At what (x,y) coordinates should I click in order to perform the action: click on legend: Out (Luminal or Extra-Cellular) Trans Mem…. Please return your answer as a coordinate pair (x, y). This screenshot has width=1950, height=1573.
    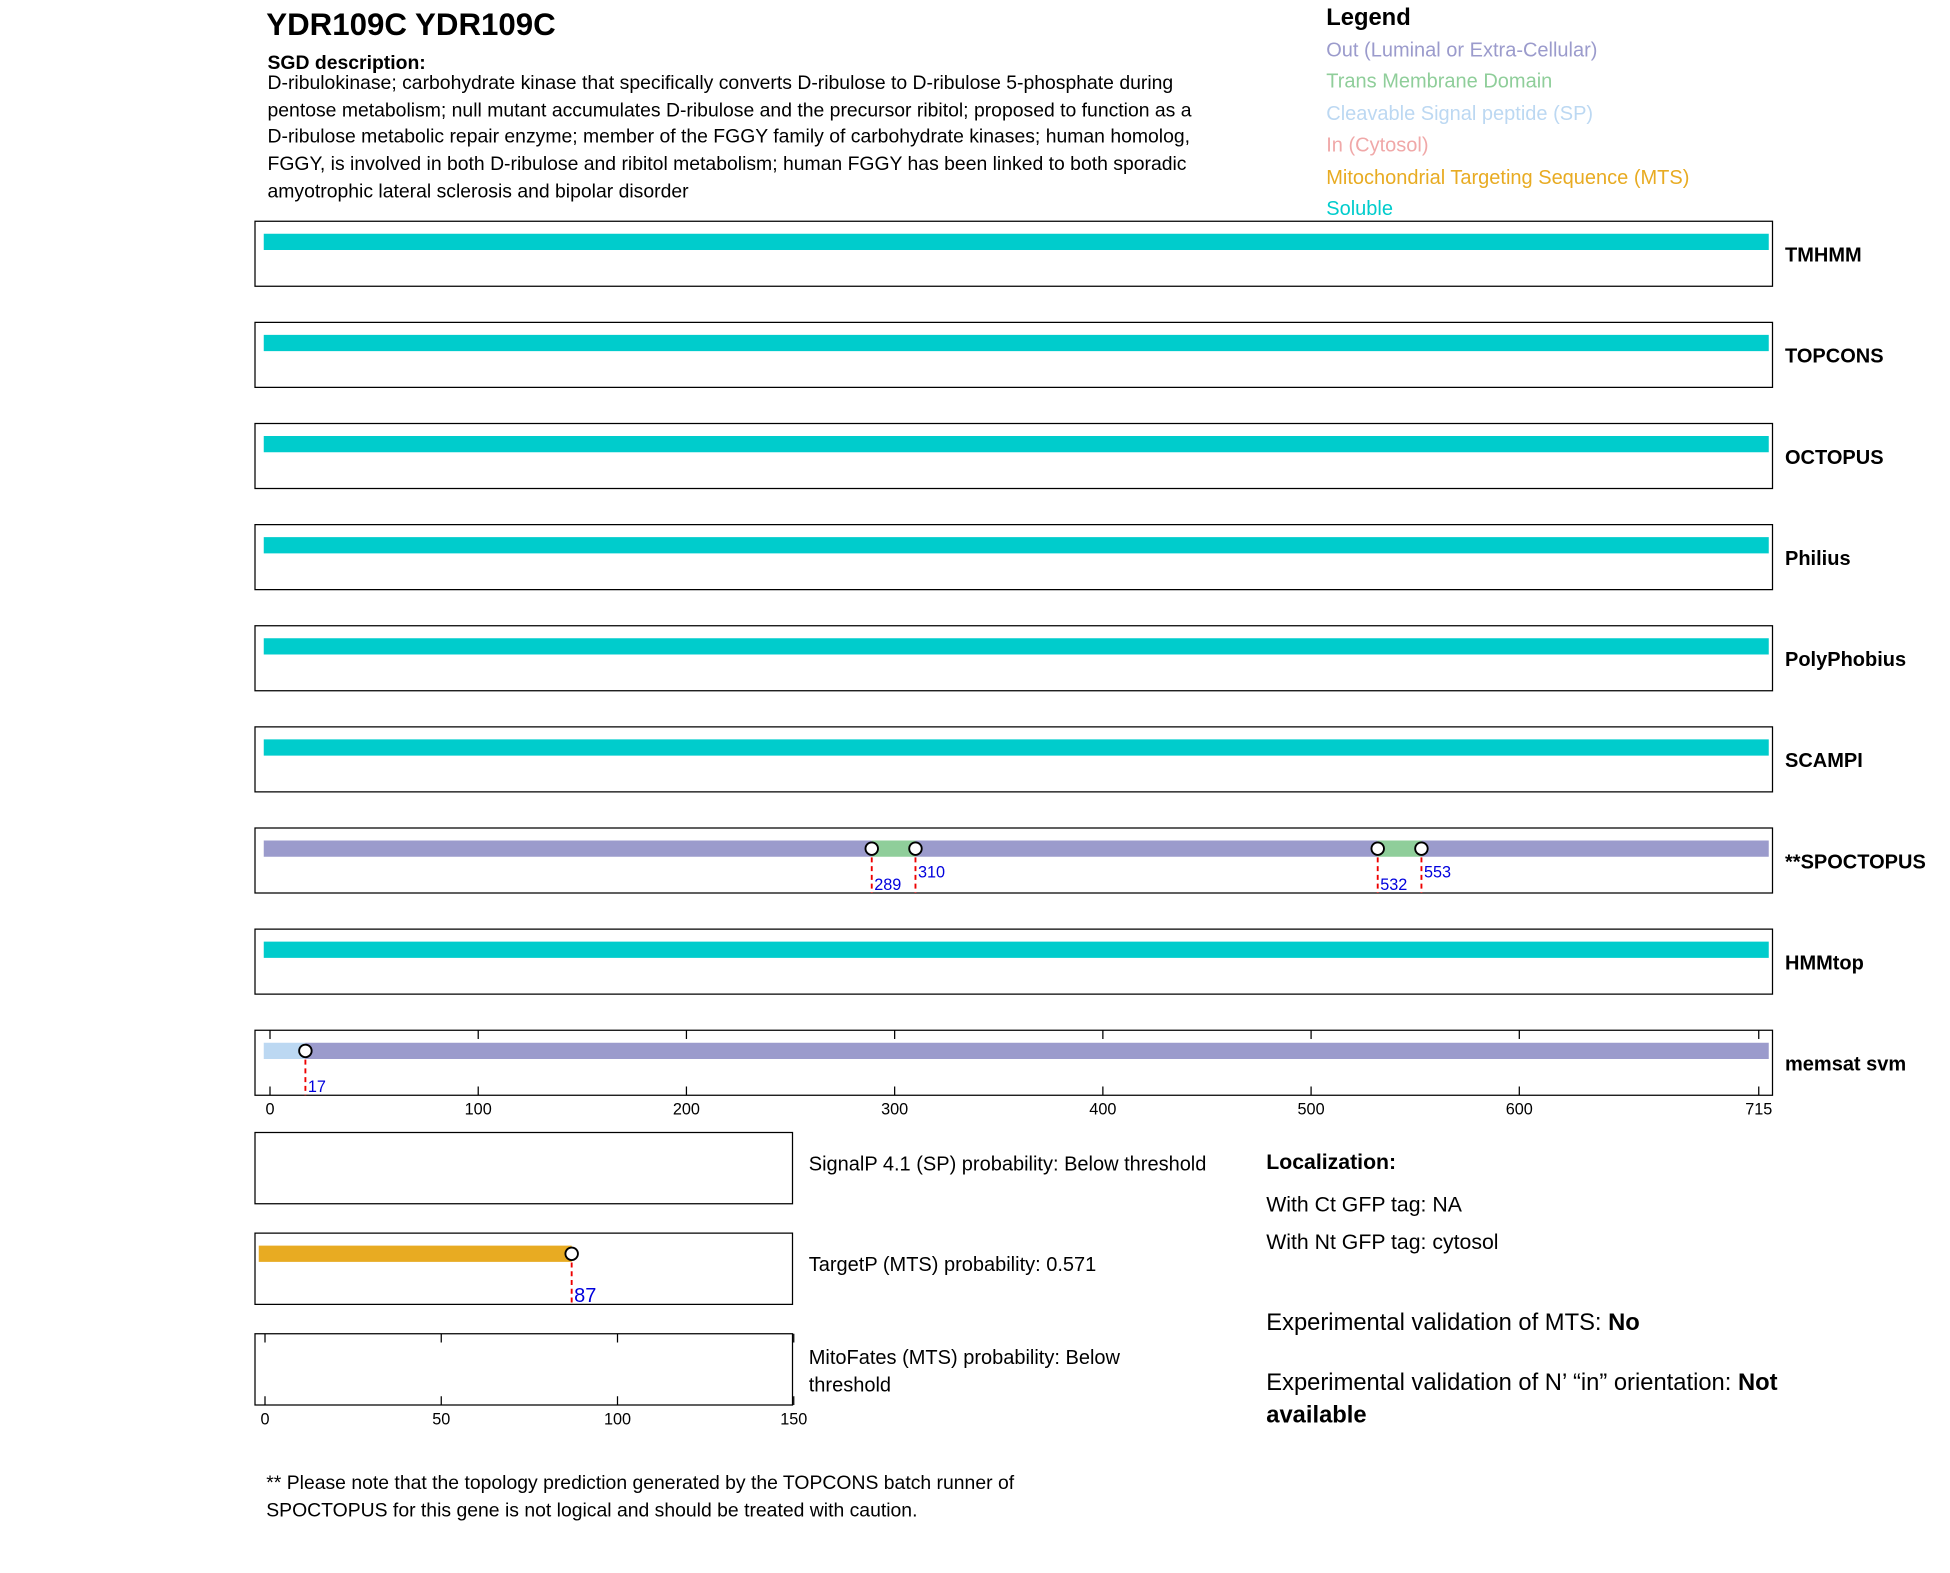
    Looking at the image, I should click on (1507, 130).